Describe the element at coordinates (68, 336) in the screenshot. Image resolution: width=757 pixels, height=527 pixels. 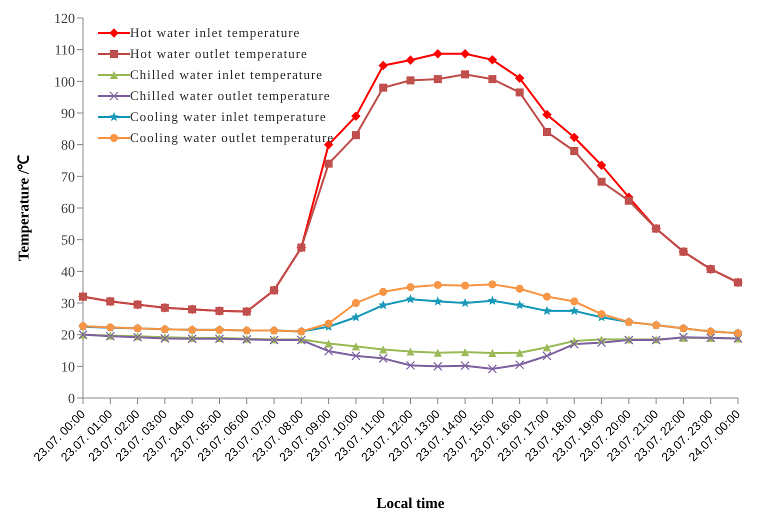
I see `y-tick-label: 20` at that location.